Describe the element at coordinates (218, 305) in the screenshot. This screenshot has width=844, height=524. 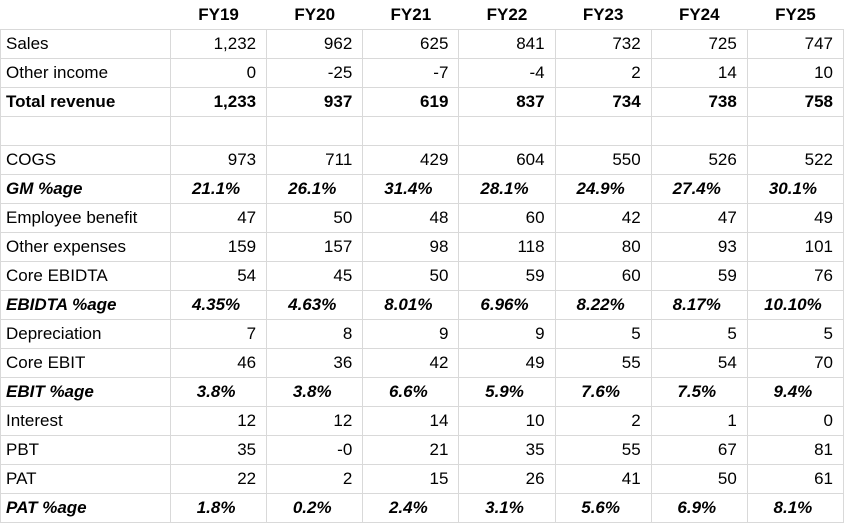
I see `cell: 4.35%` at that location.